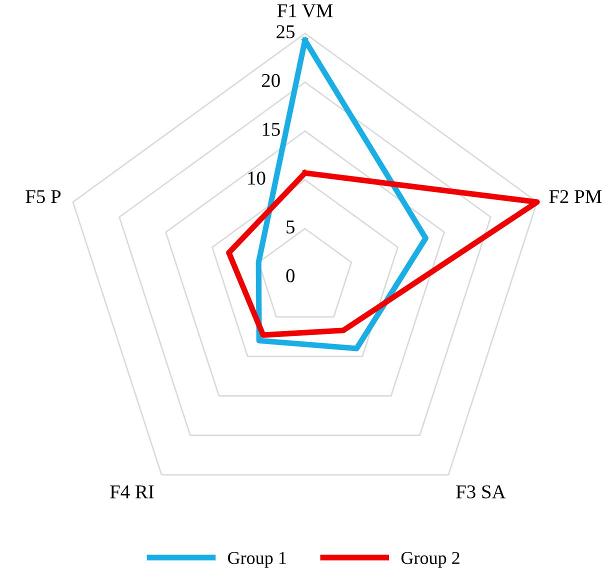 The height and width of the screenshot is (584, 610). Describe the element at coordinates (290, 227) in the screenshot. I see `y-tick-label: 5` at that location.